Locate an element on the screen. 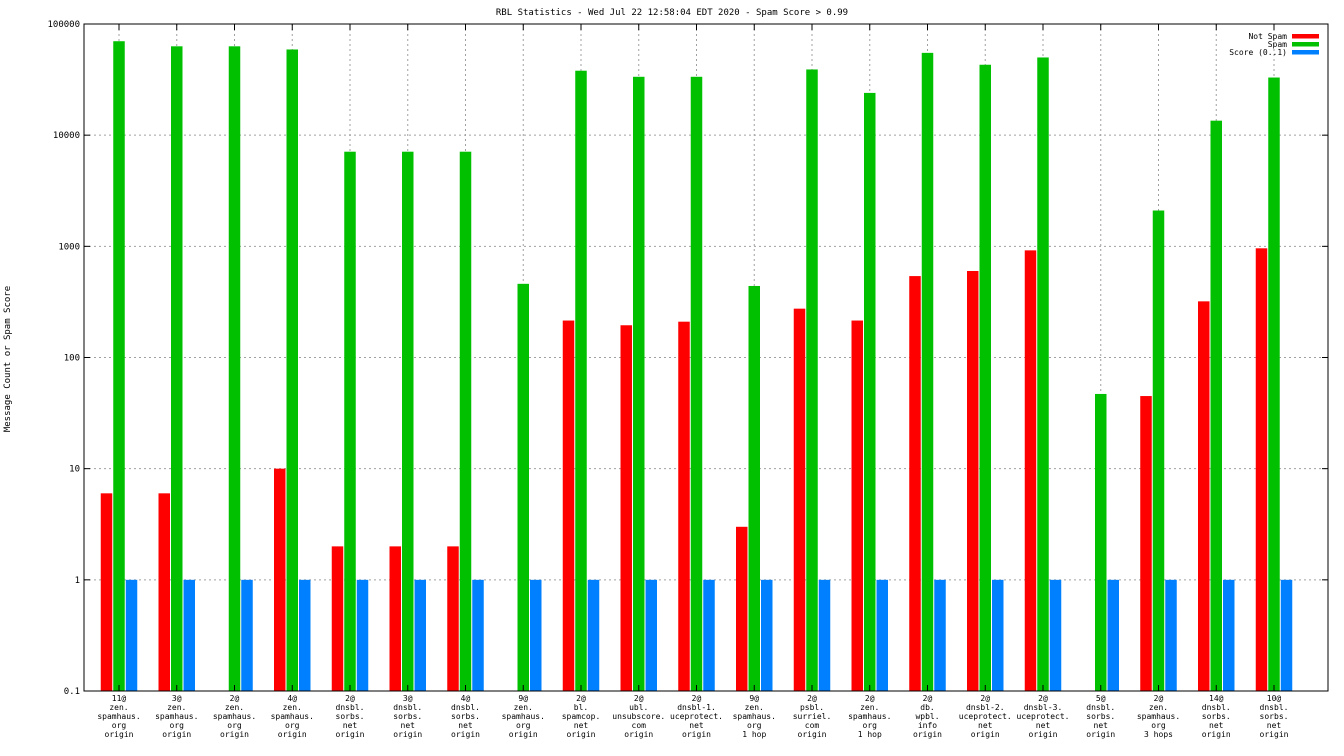  x-tick-label: 9@ zen. spamhaus. org 1 hop is located at coordinates (754, 716).